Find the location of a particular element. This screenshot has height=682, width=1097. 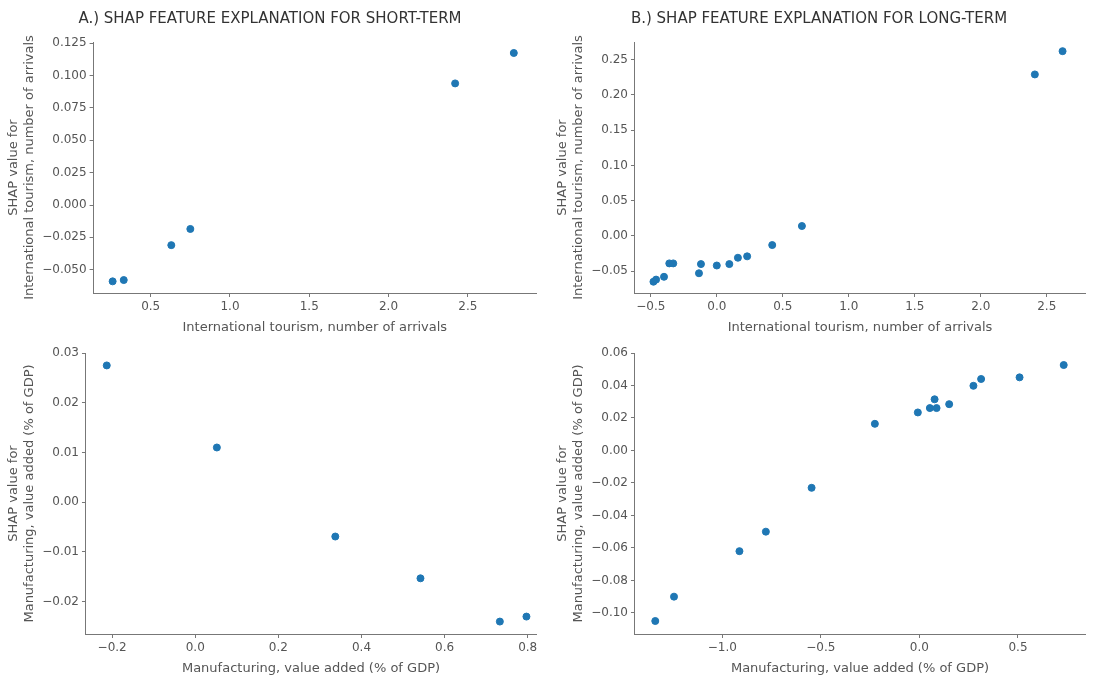

y-tick-label: 0.15 is located at coordinates (614, 129).